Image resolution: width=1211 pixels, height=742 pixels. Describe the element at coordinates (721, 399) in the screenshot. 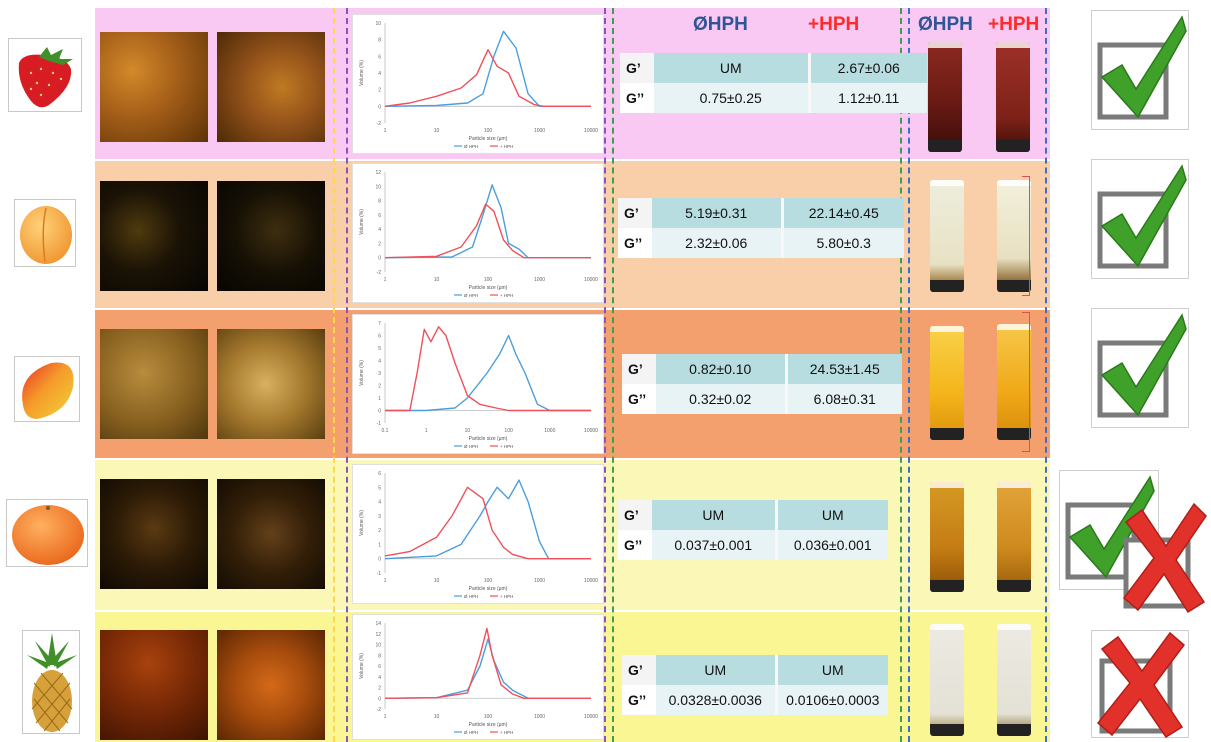

I see `g2-no-hph-value: 0.32±0.02` at that location.